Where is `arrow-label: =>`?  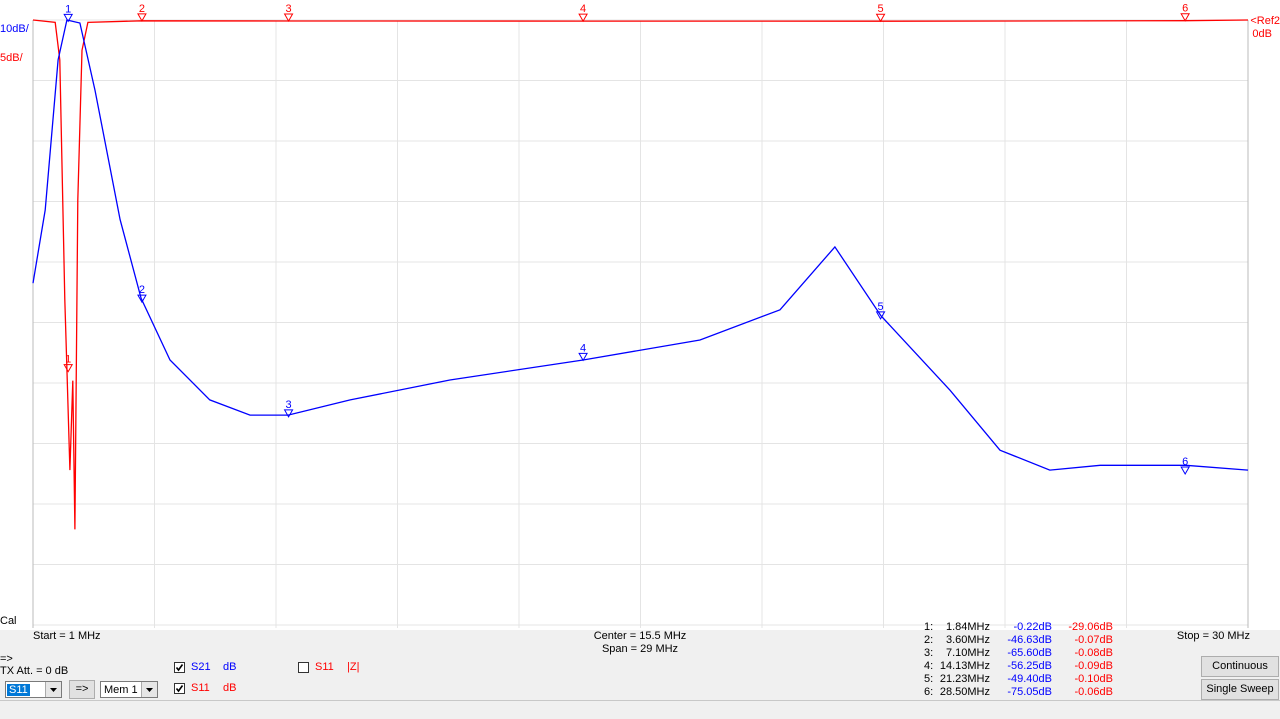 arrow-label: => is located at coordinates (6, 659).